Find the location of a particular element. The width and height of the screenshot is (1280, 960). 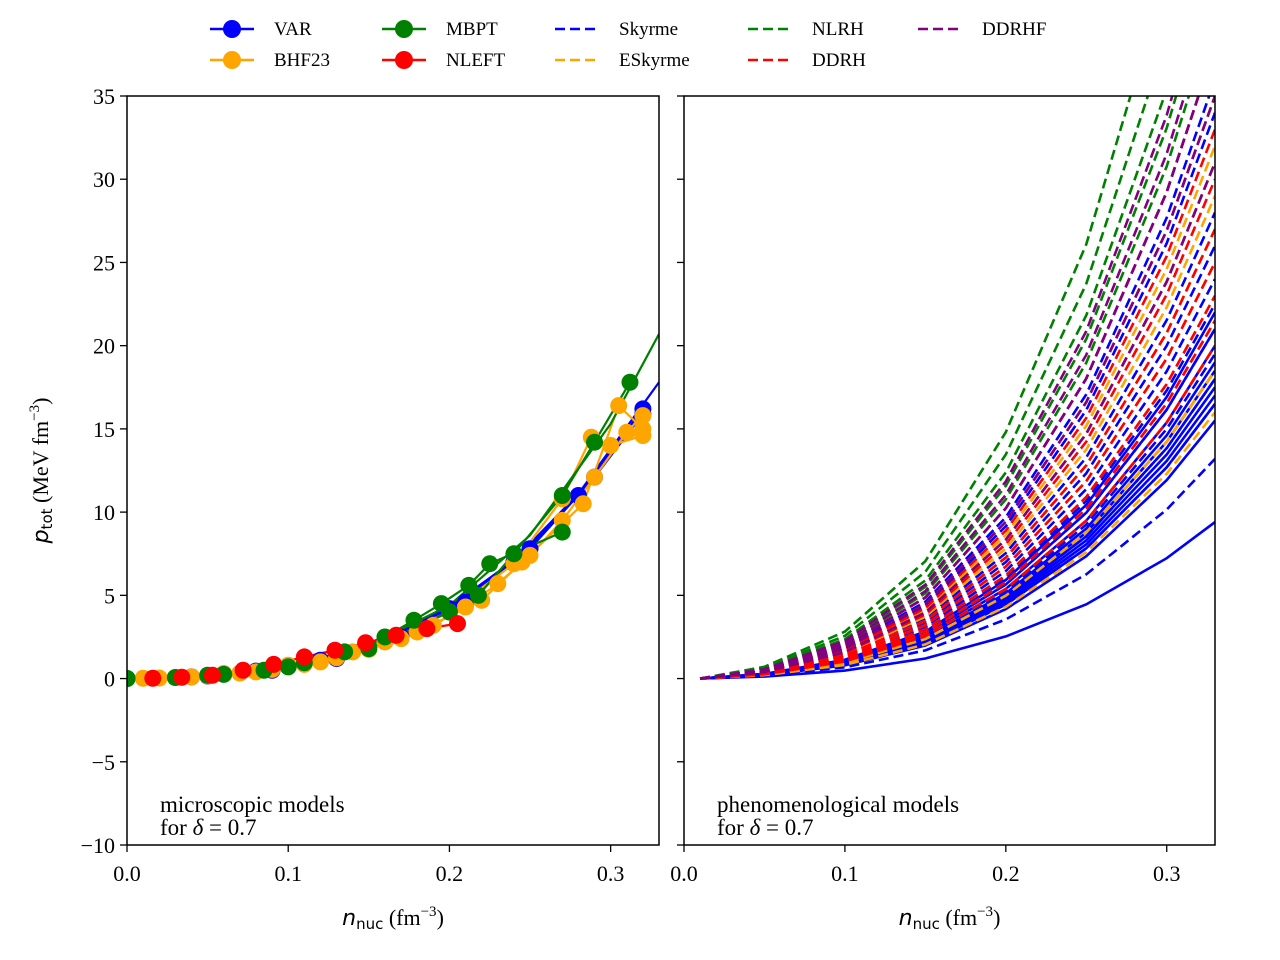

y-tick-label: 35 is located at coordinates (104, 96).